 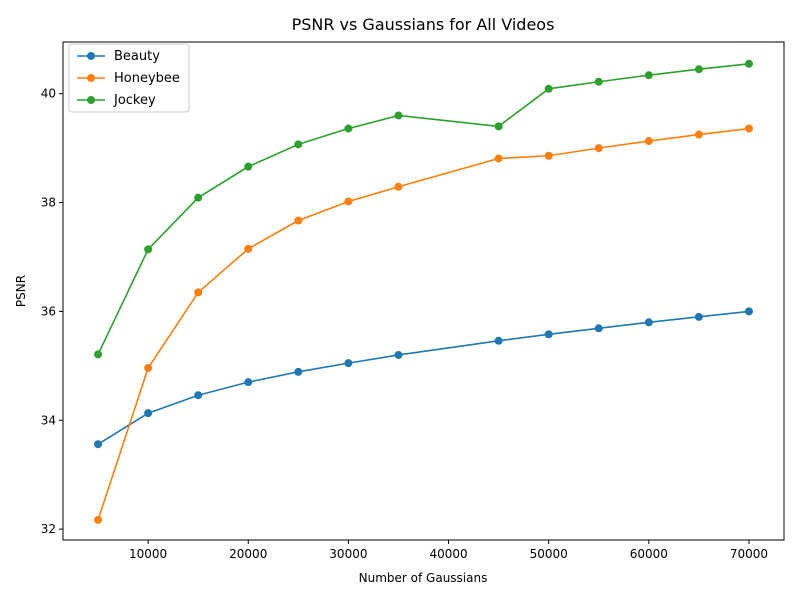 I want to click on y-tick-label: 36, so click(x=48, y=311).